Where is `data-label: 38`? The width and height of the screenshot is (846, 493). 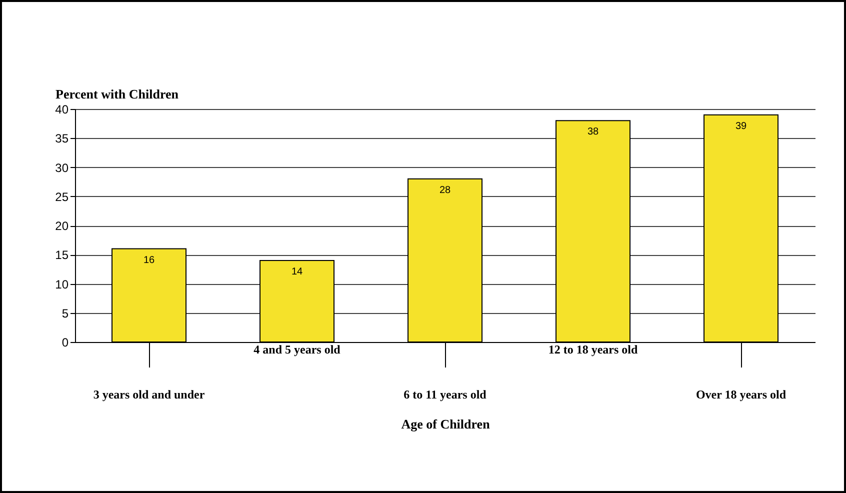
data-label: 38 is located at coordinates (593, 132).